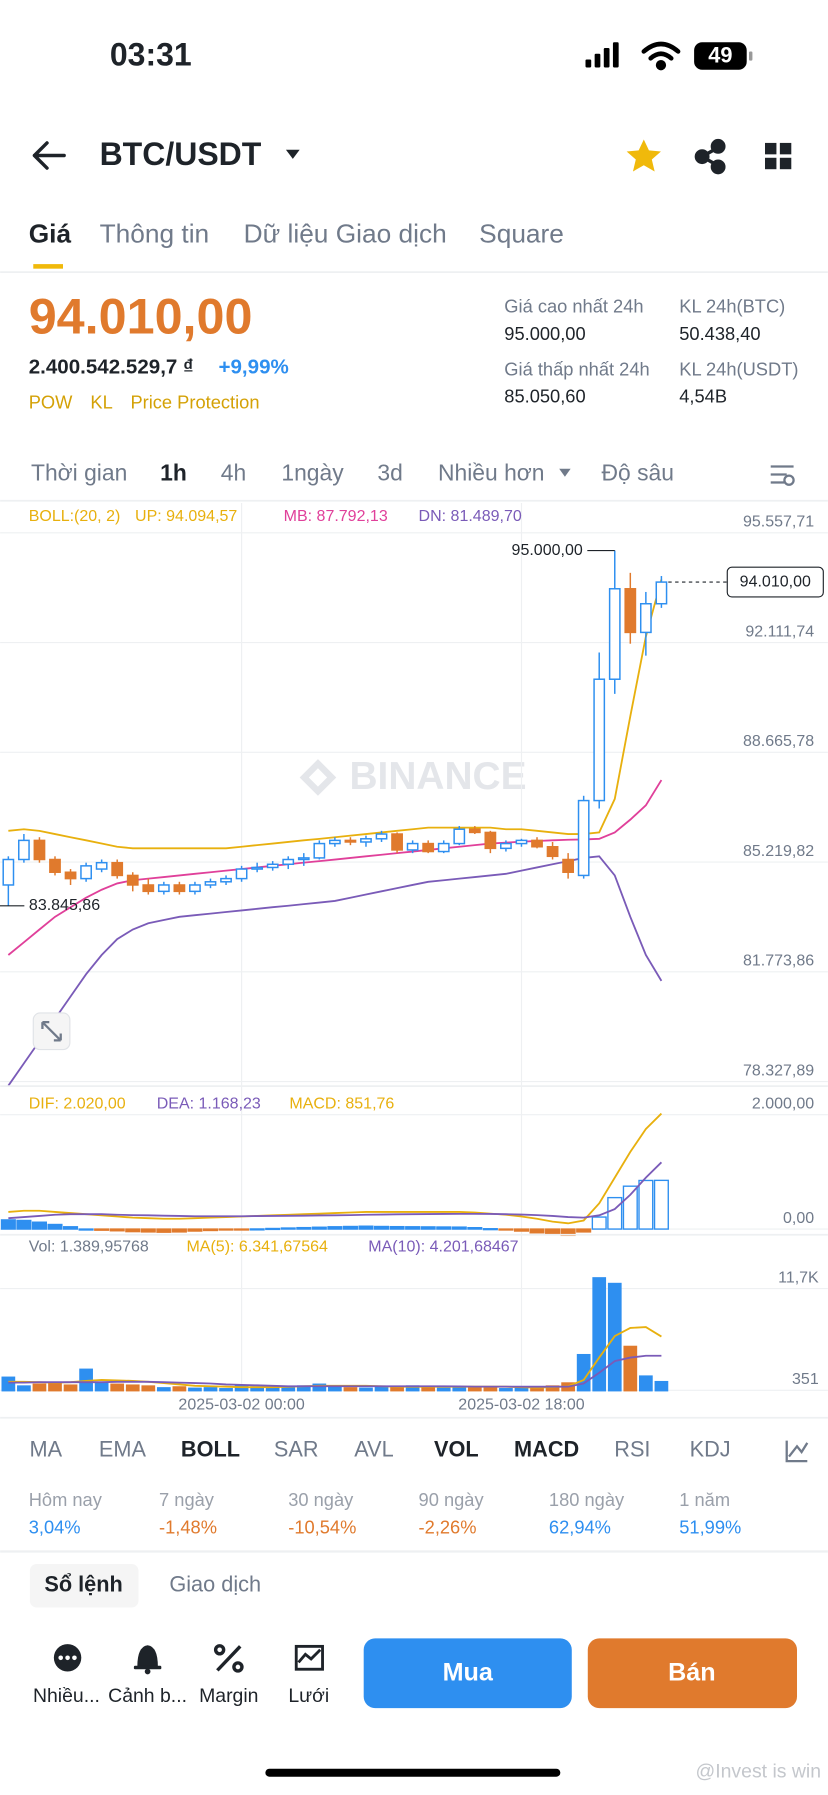 Image resolution: width=828 pixels, height=1795 pixels. Describe the element at coordinates (546, 1449) in the screenshot. I see `indicator-tab: MACD` at that location.